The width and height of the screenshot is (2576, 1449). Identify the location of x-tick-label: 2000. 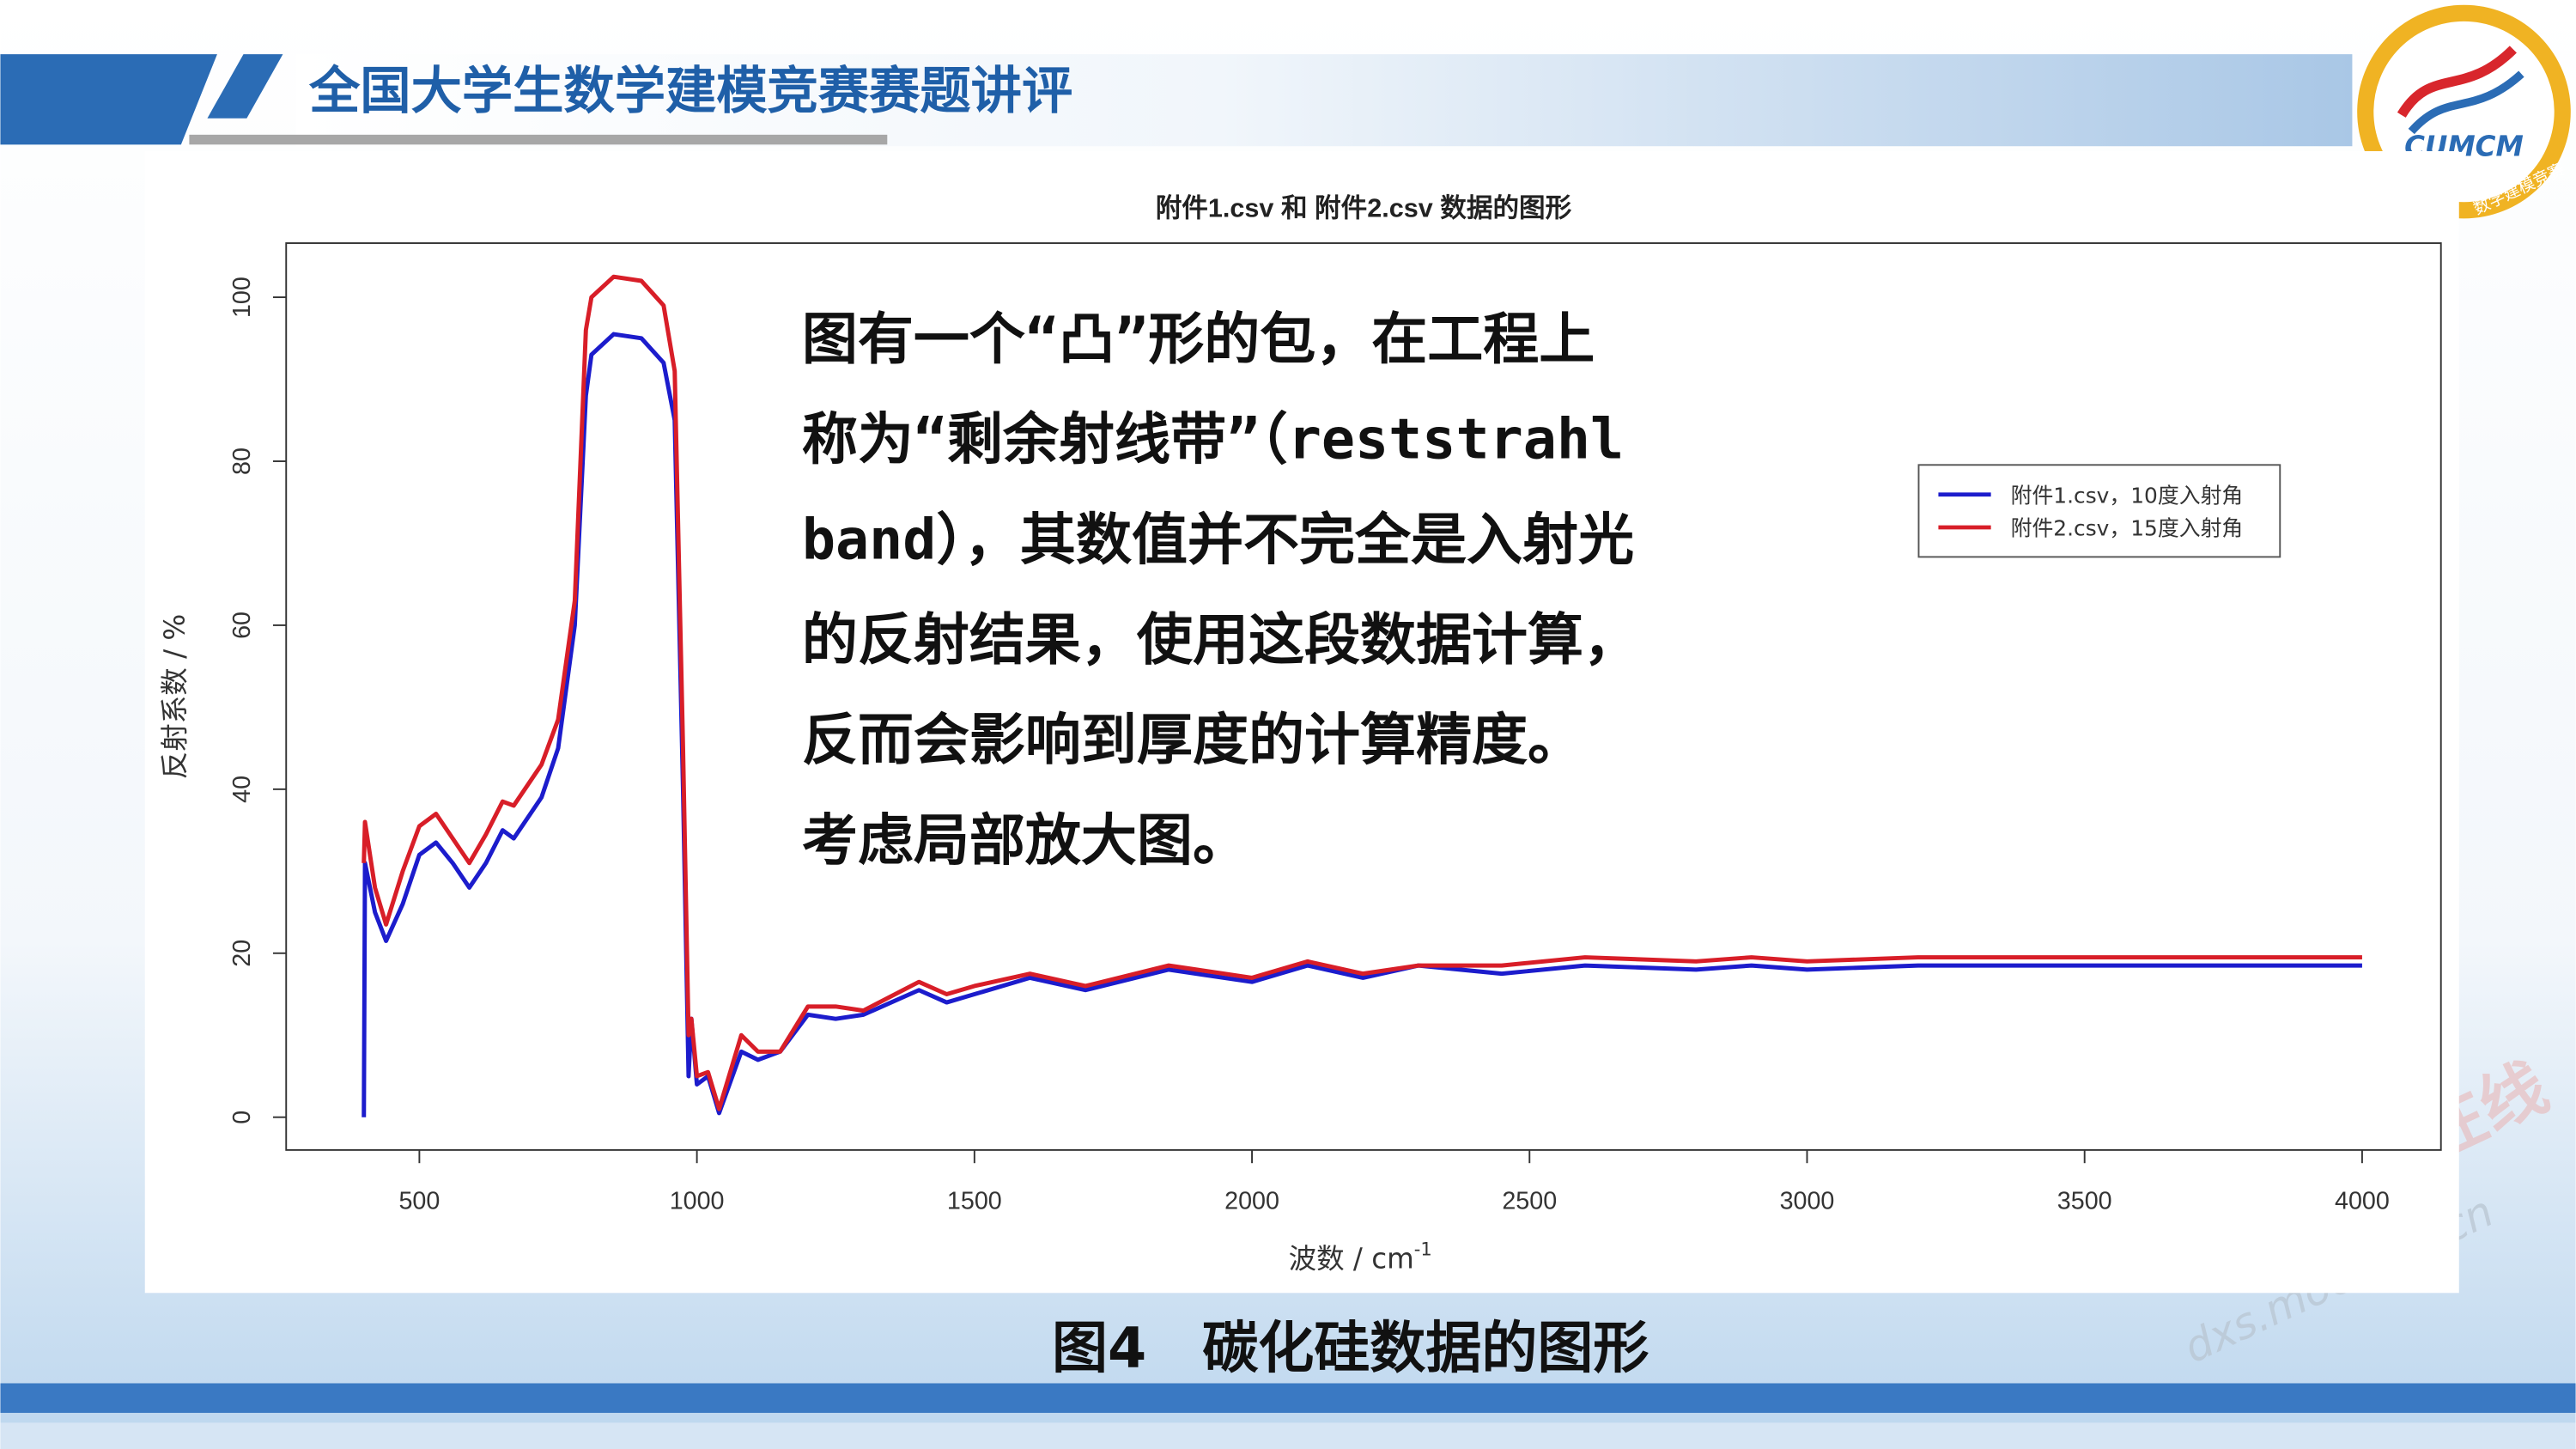
(1251, 1201).